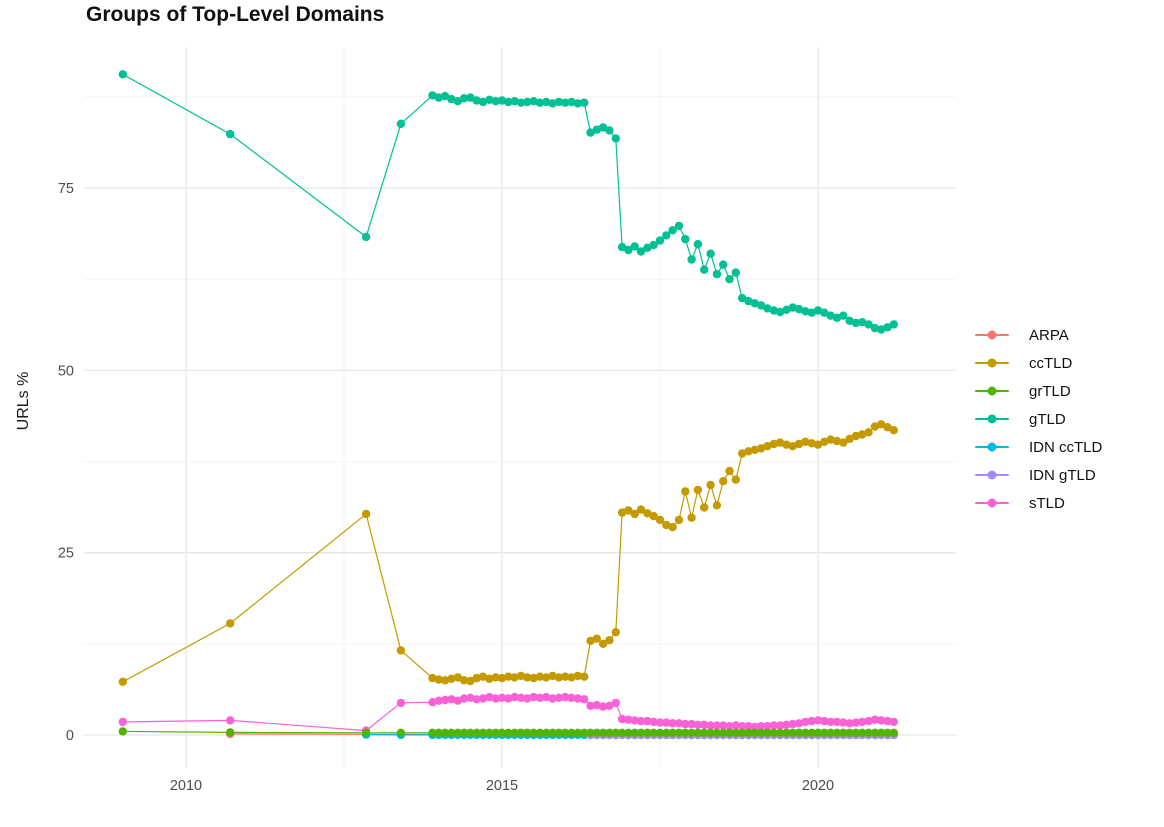 The image size is (1164, 827). What do you see at coordinates (1047, 503) in the screenshot?
I see `legend-label: sTLD` at bounding box center [1047, 503].